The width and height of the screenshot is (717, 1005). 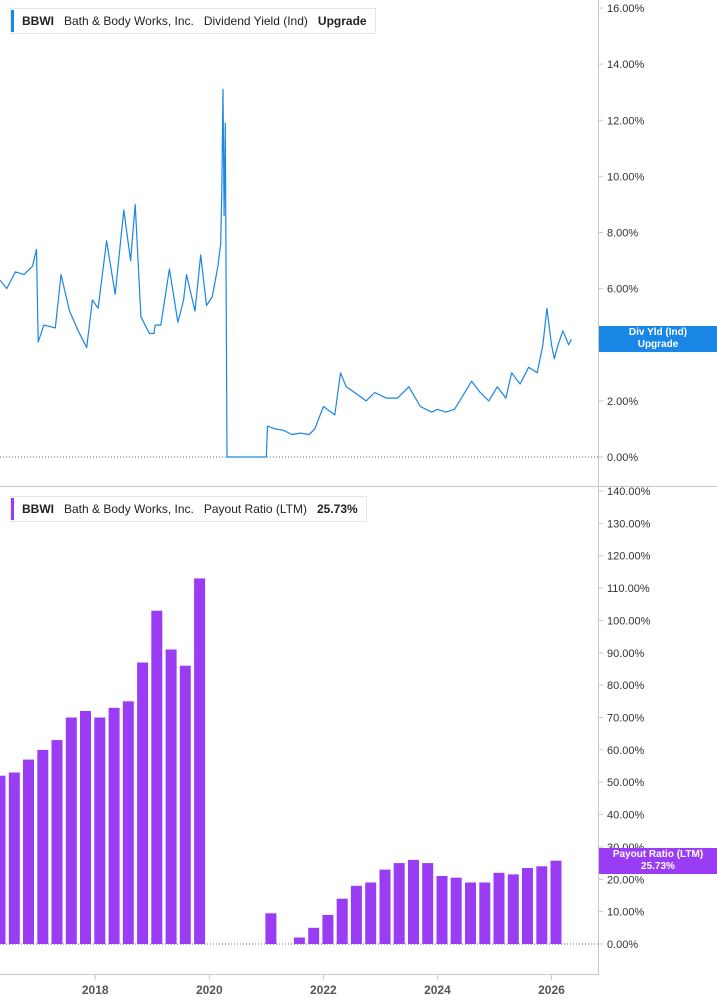 What do you see at coordinates (626, 783) in the screenshot?
I see `payout-ytick-label: 50.00%` at bounding box center [626, 783].